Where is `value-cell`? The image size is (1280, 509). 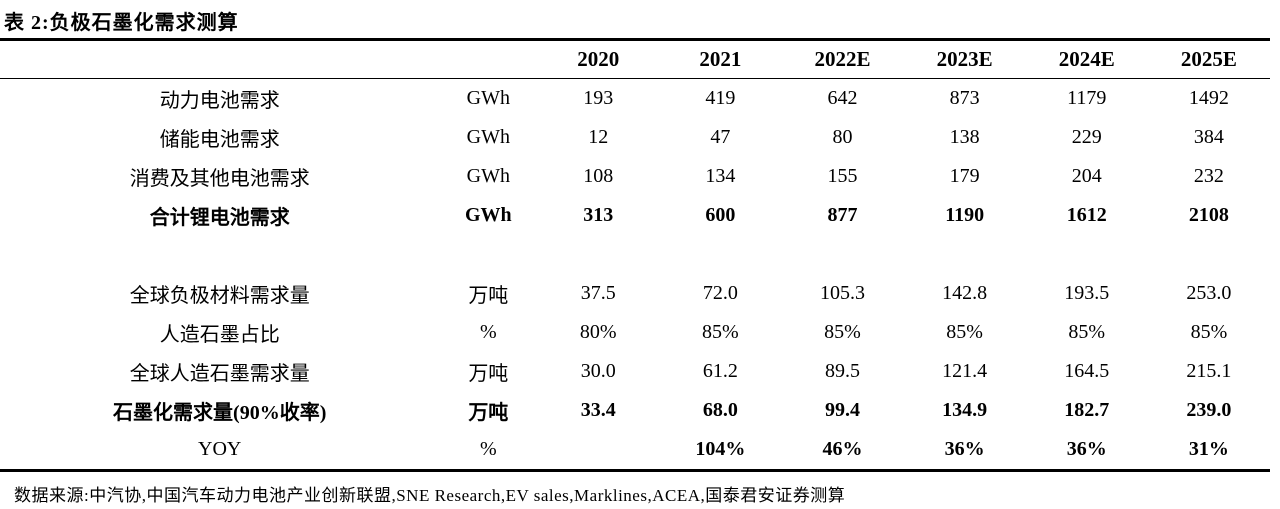 value-cell is located at coordinates (598, 450).